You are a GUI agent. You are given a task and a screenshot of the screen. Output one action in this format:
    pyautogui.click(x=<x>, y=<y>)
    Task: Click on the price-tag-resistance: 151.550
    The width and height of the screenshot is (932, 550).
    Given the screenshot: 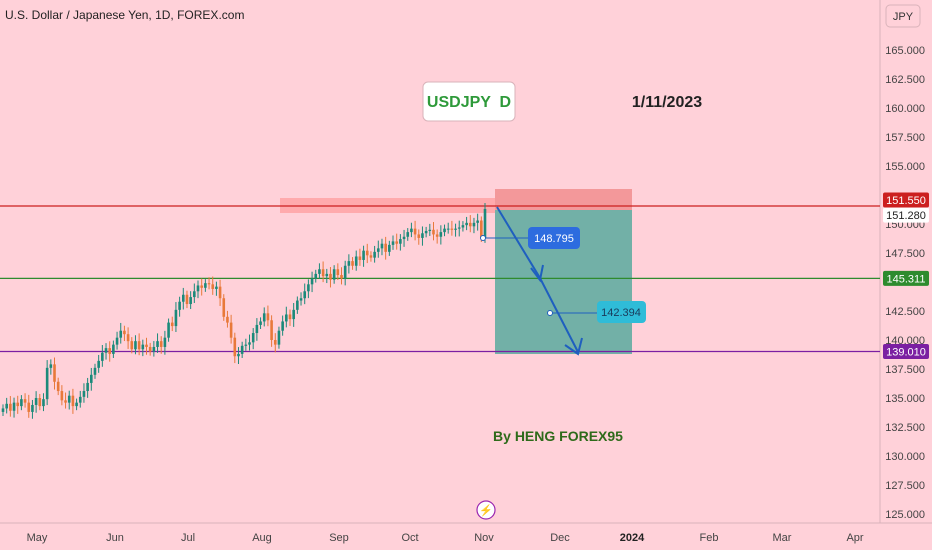 What is the action you would take?
    pyautogui.click(x=906, y=200)
    